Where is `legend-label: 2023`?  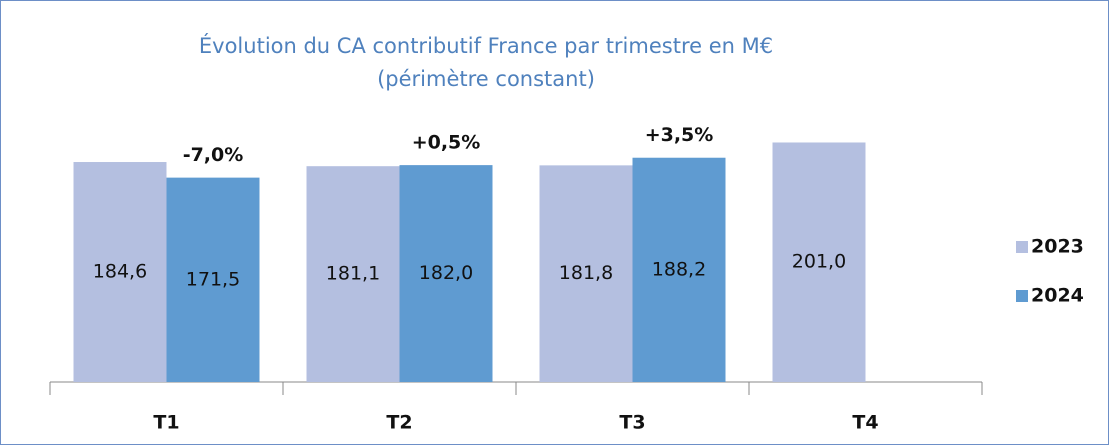 legend-label: 2023 is located at coordinates (1057, 247).